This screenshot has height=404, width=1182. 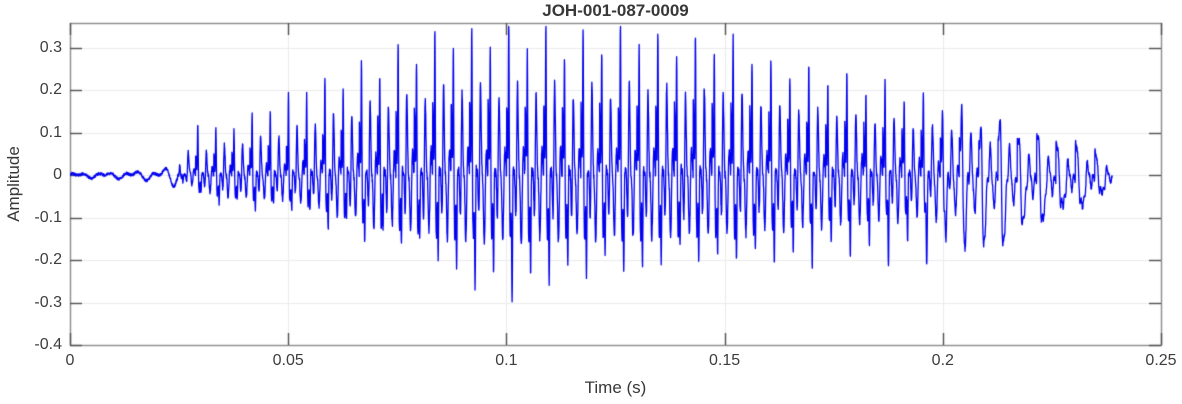 I want to click on y-tick-label: -0.4, so click(x=48, y=344).